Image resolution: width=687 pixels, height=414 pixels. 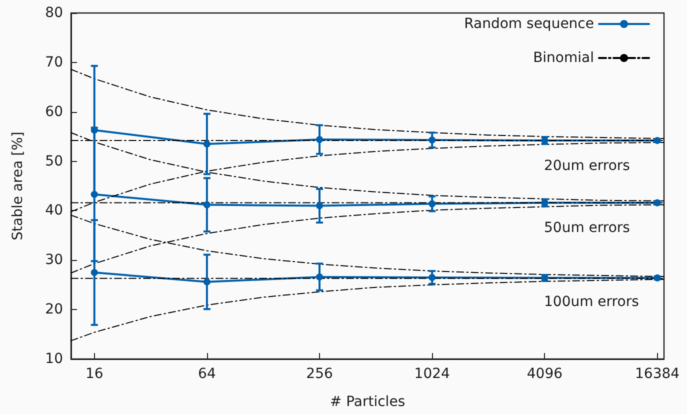 What do you see at coordinates (591, 302) in the screenshot?
I see `annotation: 100um errors` at bounding box center [591, 302].